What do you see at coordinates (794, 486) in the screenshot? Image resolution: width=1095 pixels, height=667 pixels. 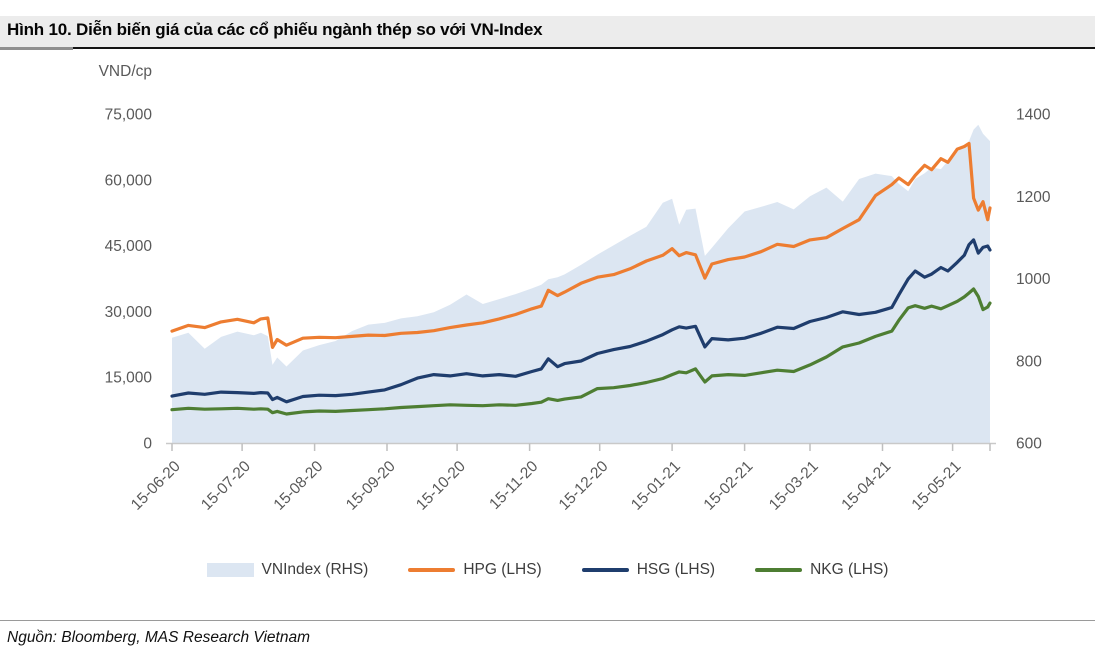 I see `x-axis-label: 15-03-21` at bounding box center [794, 486].